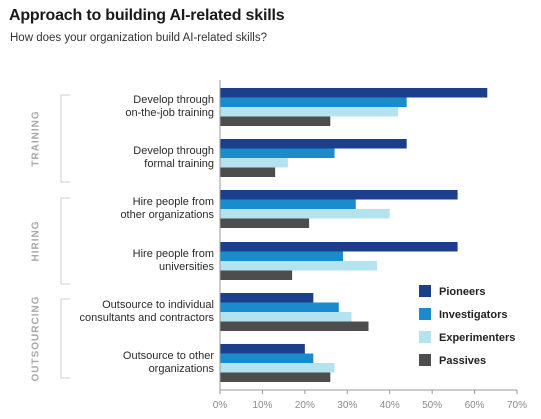  What do you see at coordinates (347, 405) in the screenshot?
I see `x-tick-label-3: 30%` at bounding box center [347, 405].